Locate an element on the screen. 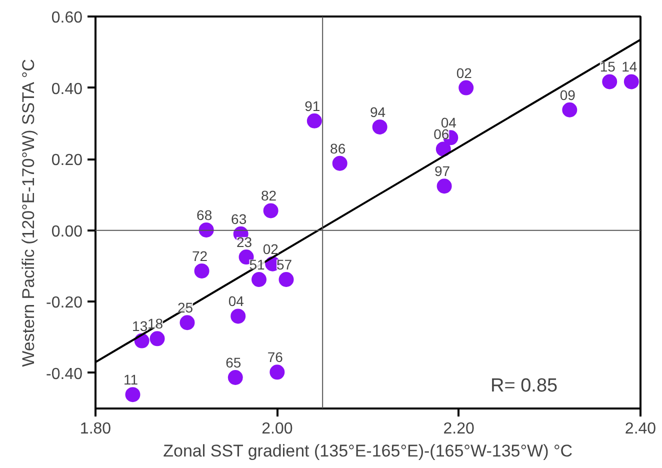 The height and width of the screenshot is (468, 662). annotation: R= 0.85 is located at coordinates (524, 386).